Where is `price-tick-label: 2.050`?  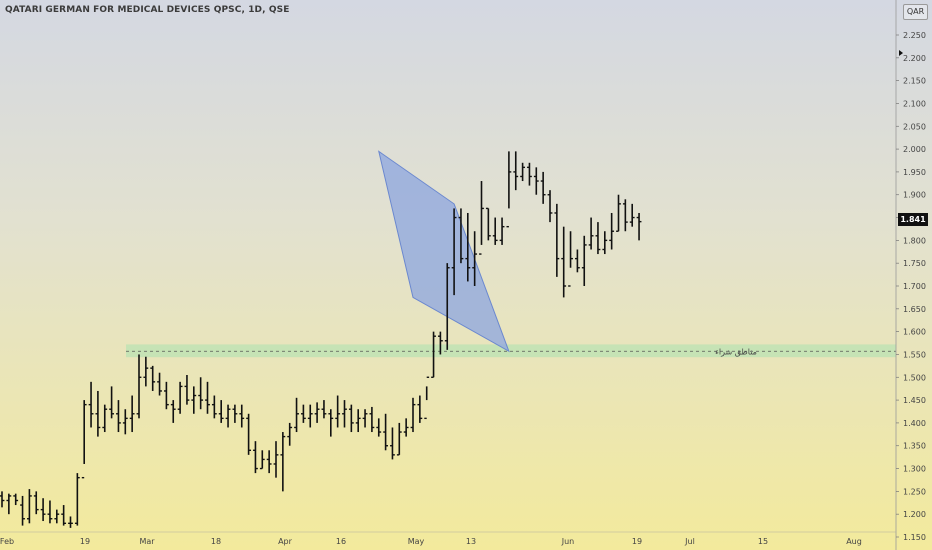
price-tick-label: 2.050 is located at coordinates (914, 126).